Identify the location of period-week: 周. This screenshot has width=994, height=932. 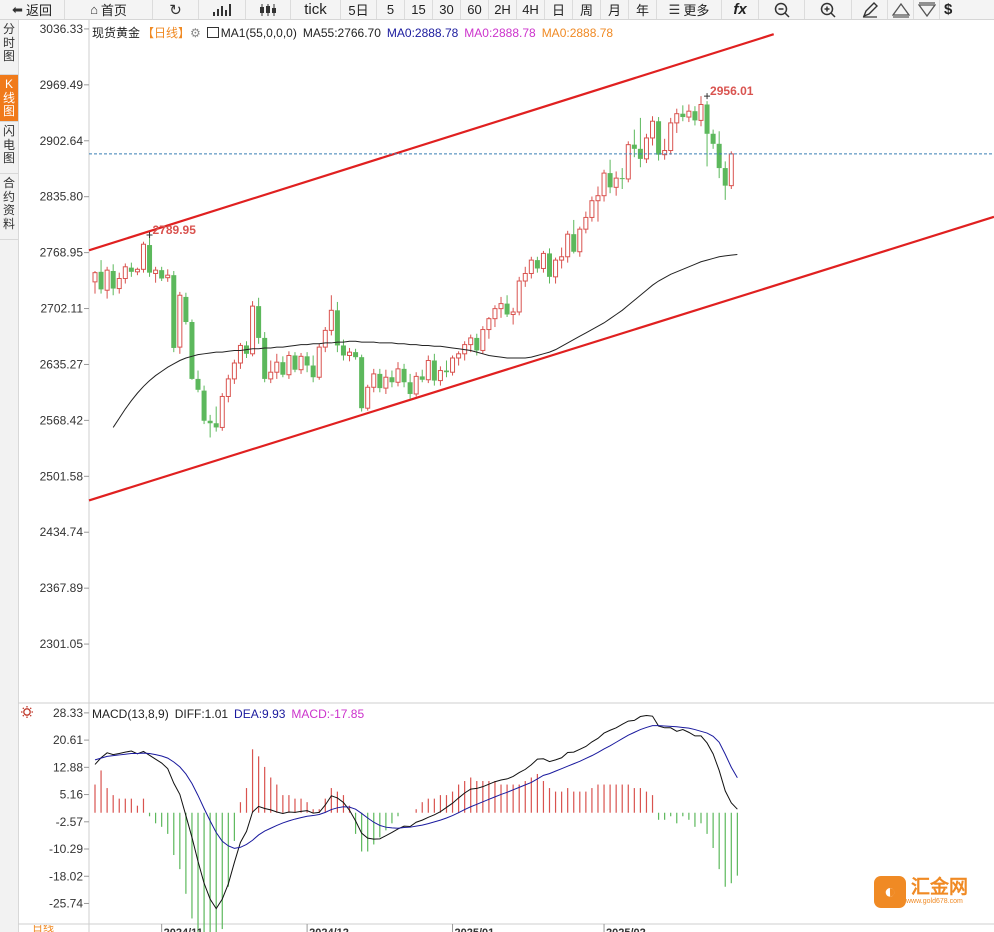
(587, 9).